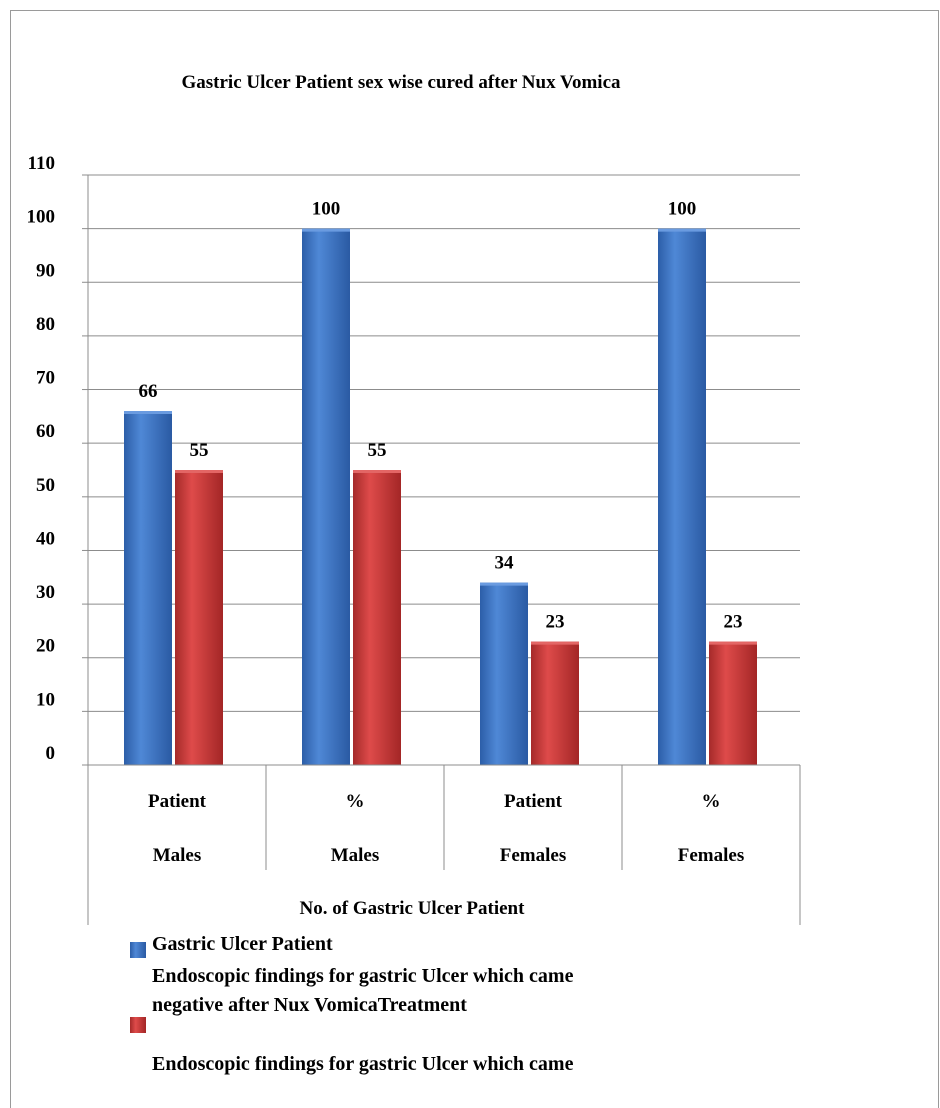 Image resolution: width=940 pixels, height=1108 pixels. Describe the element at coordinates (148, 391) in the screenshot. I see `data-label: 66` at that location.